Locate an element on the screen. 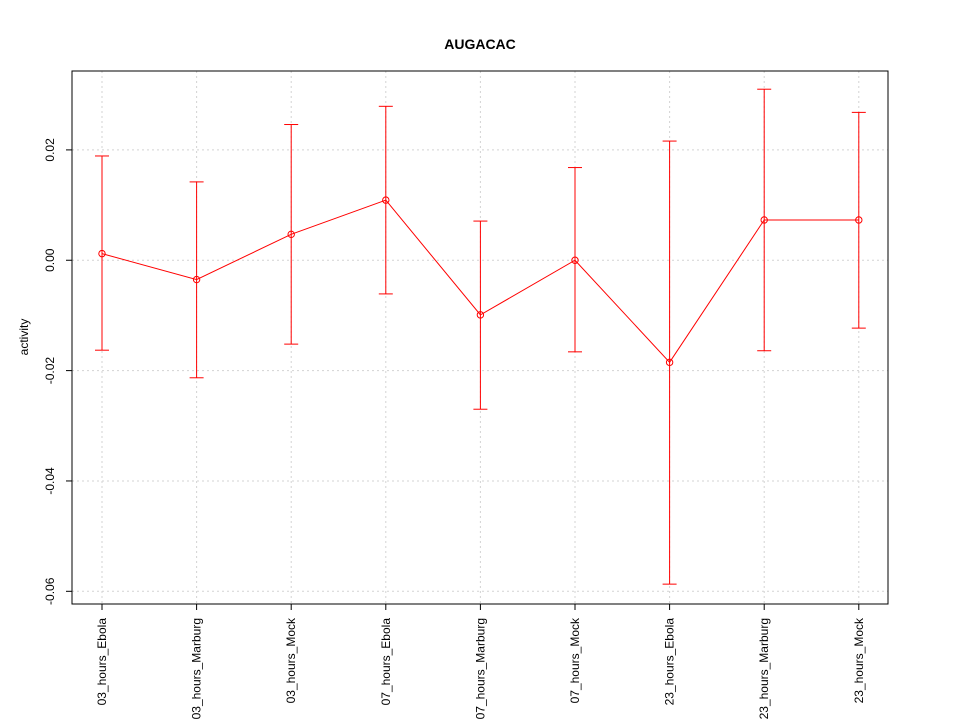 This screenshot has width=960, height=720. y-tick-label: 0.00 is located at coordinates (50, 260).